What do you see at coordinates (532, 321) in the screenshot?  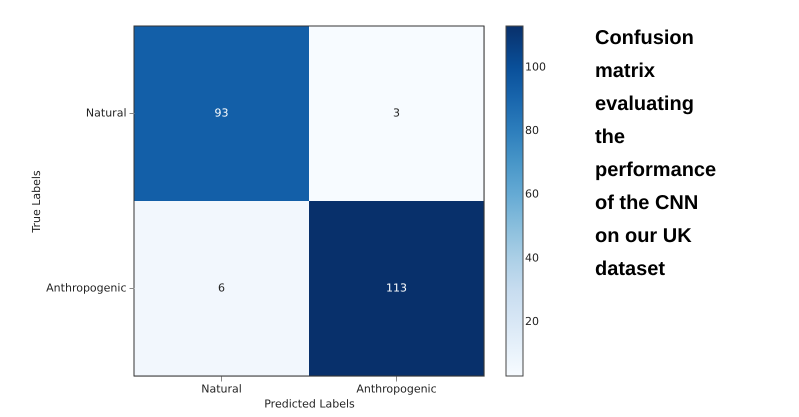 I see `color-bar-label: 20` at bounding box center [532, 321].